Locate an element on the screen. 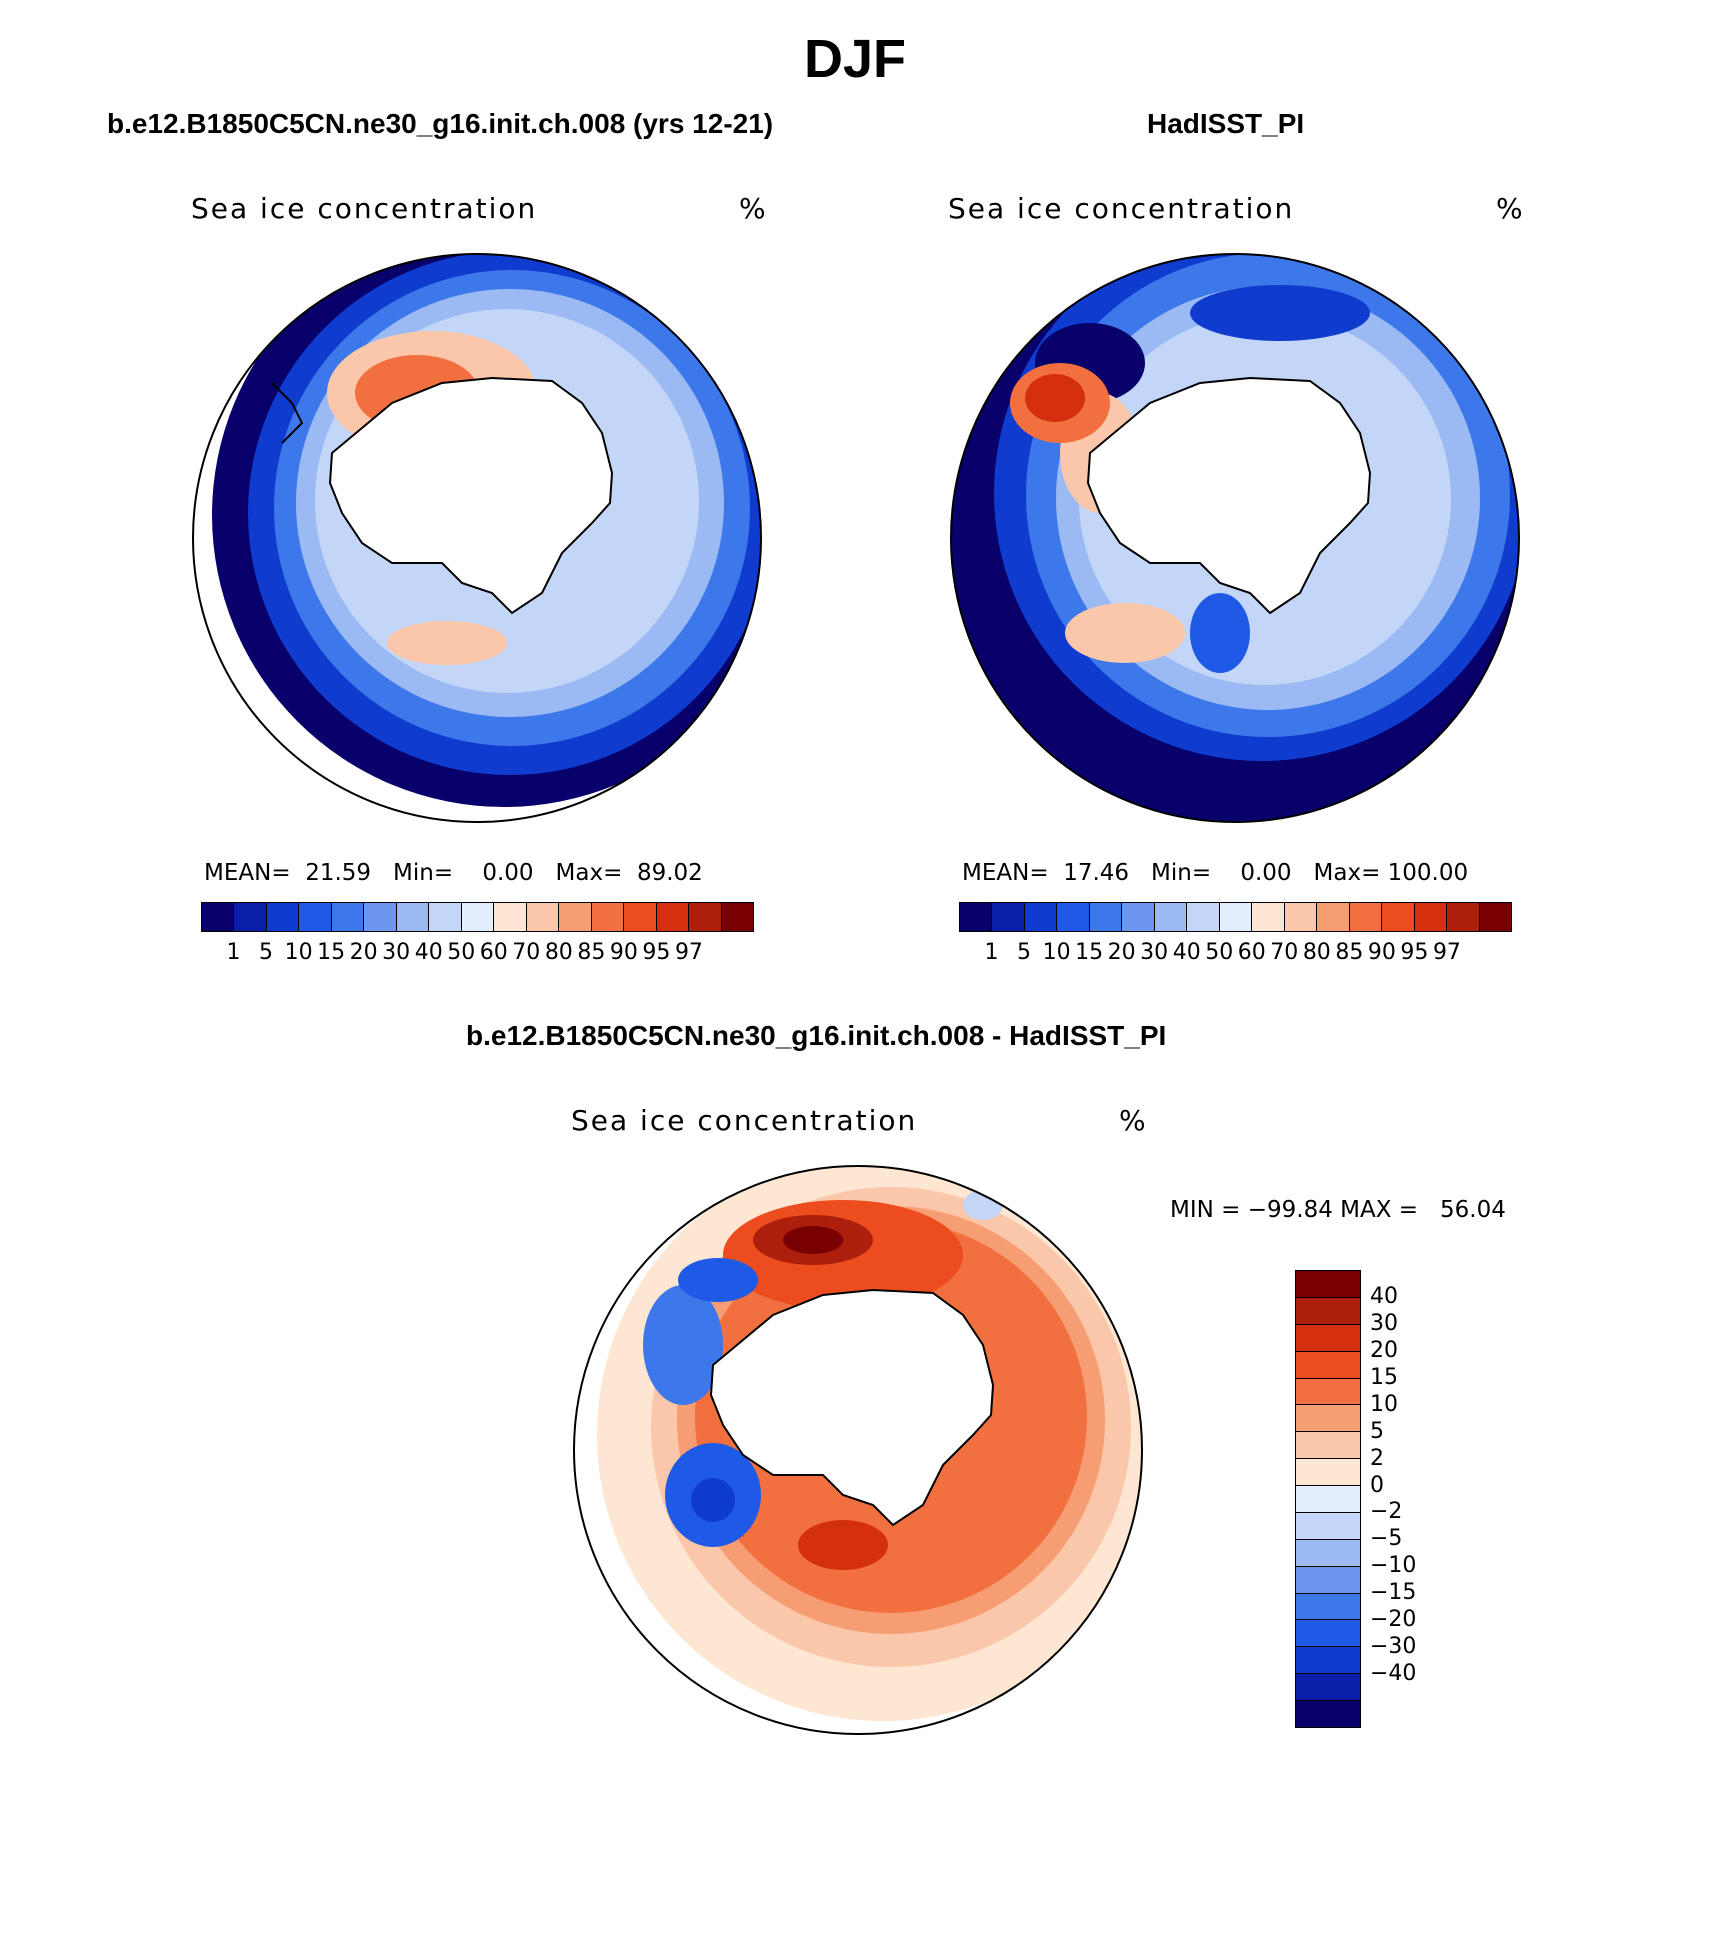 Image resolution: width=1710 pixels, height=1947 pixels. panel-2-colorbar-tick-label: 30 is located at coordinates (1154, 952).